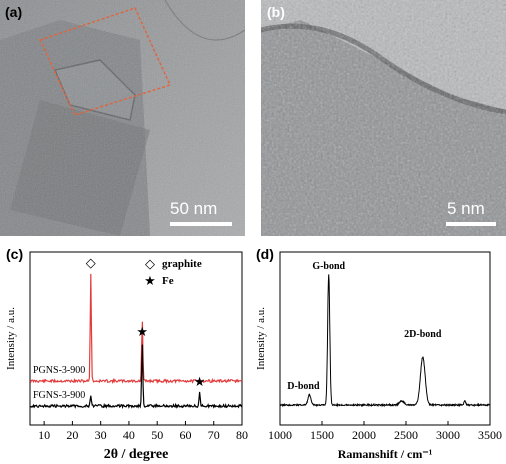  Describe the element at coordinates (265, 254) in the screenshot. I see `panel-label-d: (d)` at that location.